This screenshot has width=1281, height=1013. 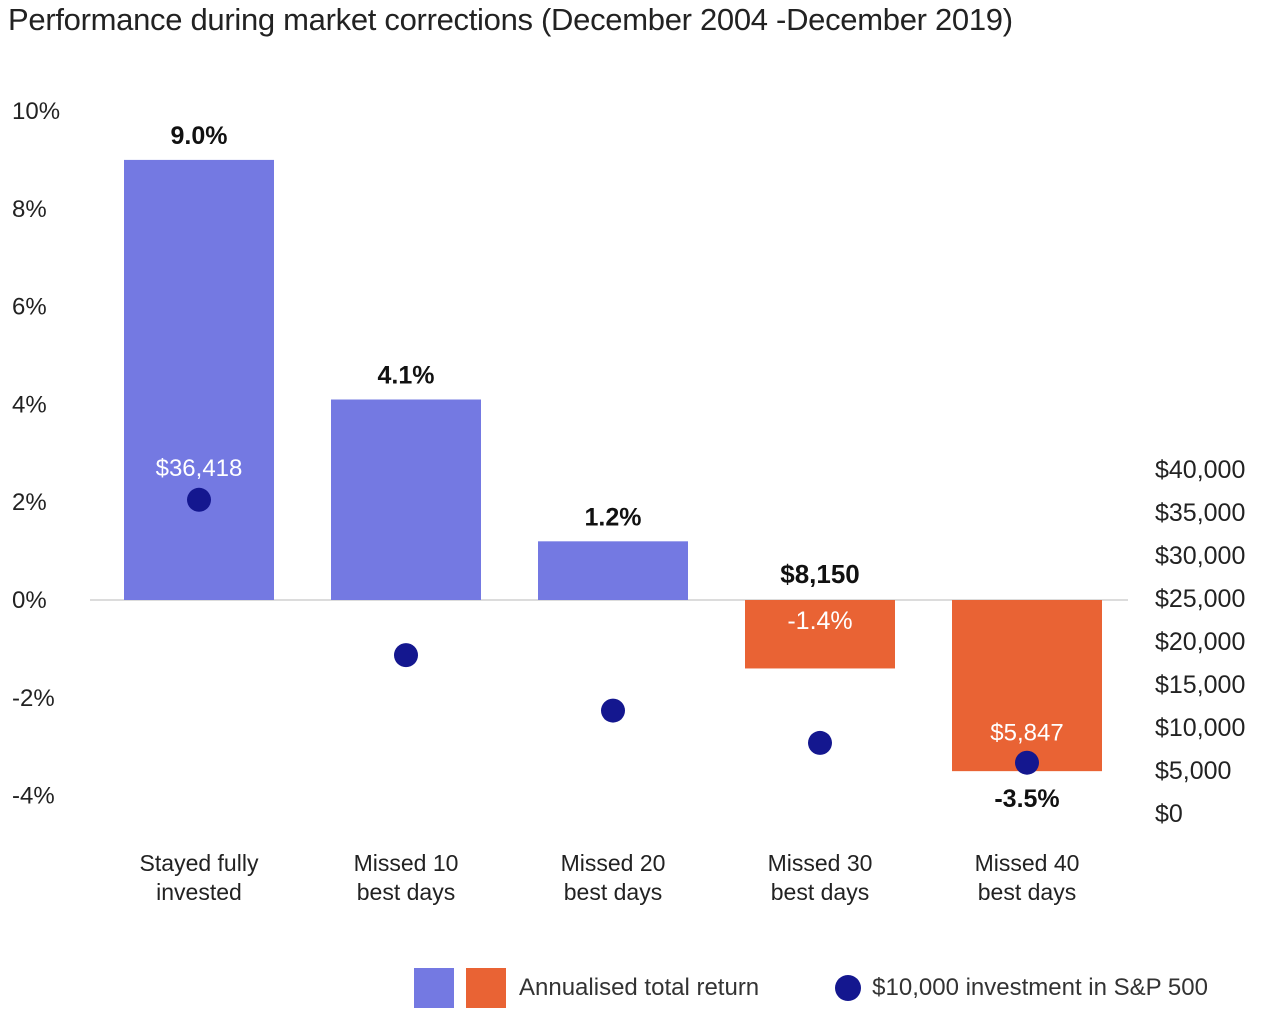 I want to click on category-label: Missed 30, so click(x=820, y=863).